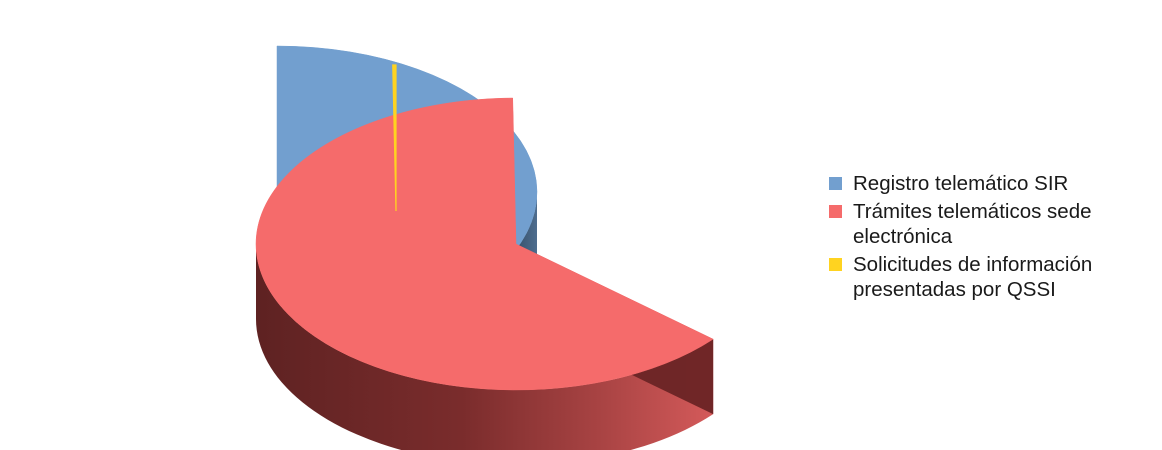 Image resolution: width=1162 pixels, height=450 pixels. Describe the element at coordinates (835, 264) in the screenshot. I see `legend-swatch-solicitudes` at that location.